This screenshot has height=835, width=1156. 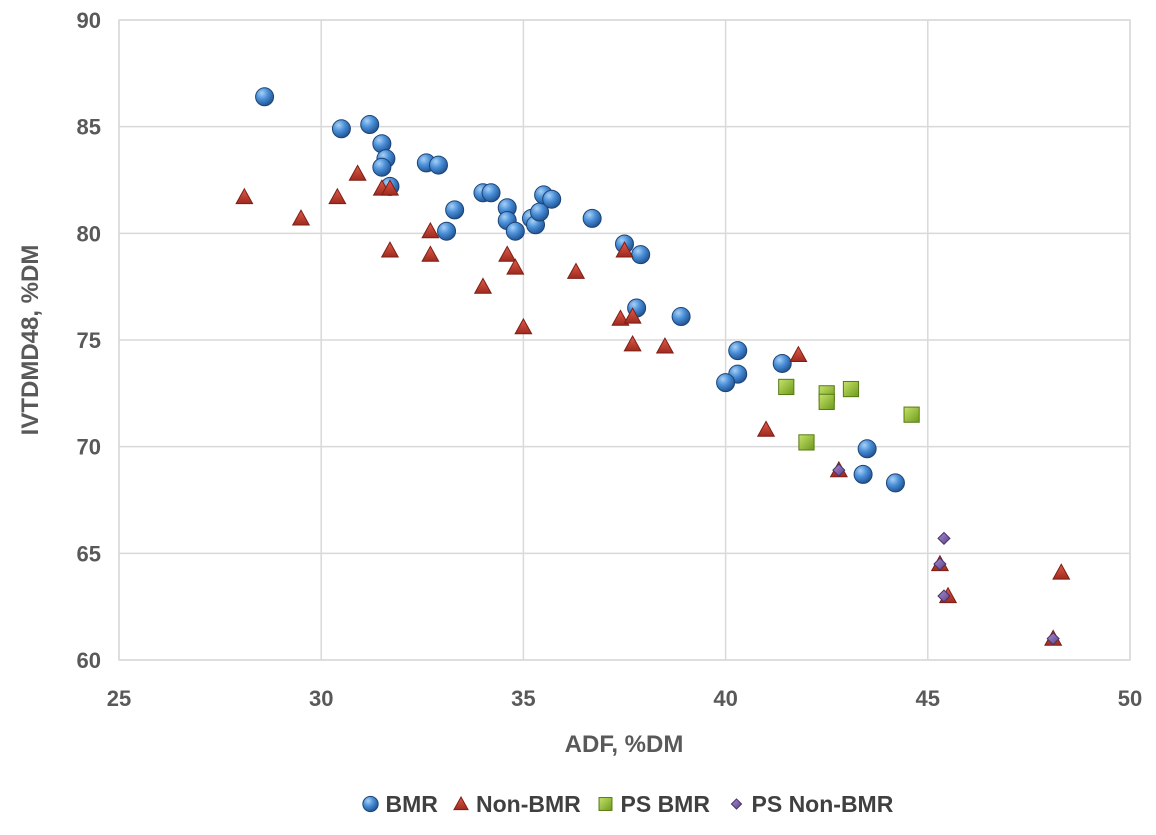 What do you see at coordinates (89, 20) in the screenshot?
I see `y-tick-label: 90` at bounding box center [89, 20].